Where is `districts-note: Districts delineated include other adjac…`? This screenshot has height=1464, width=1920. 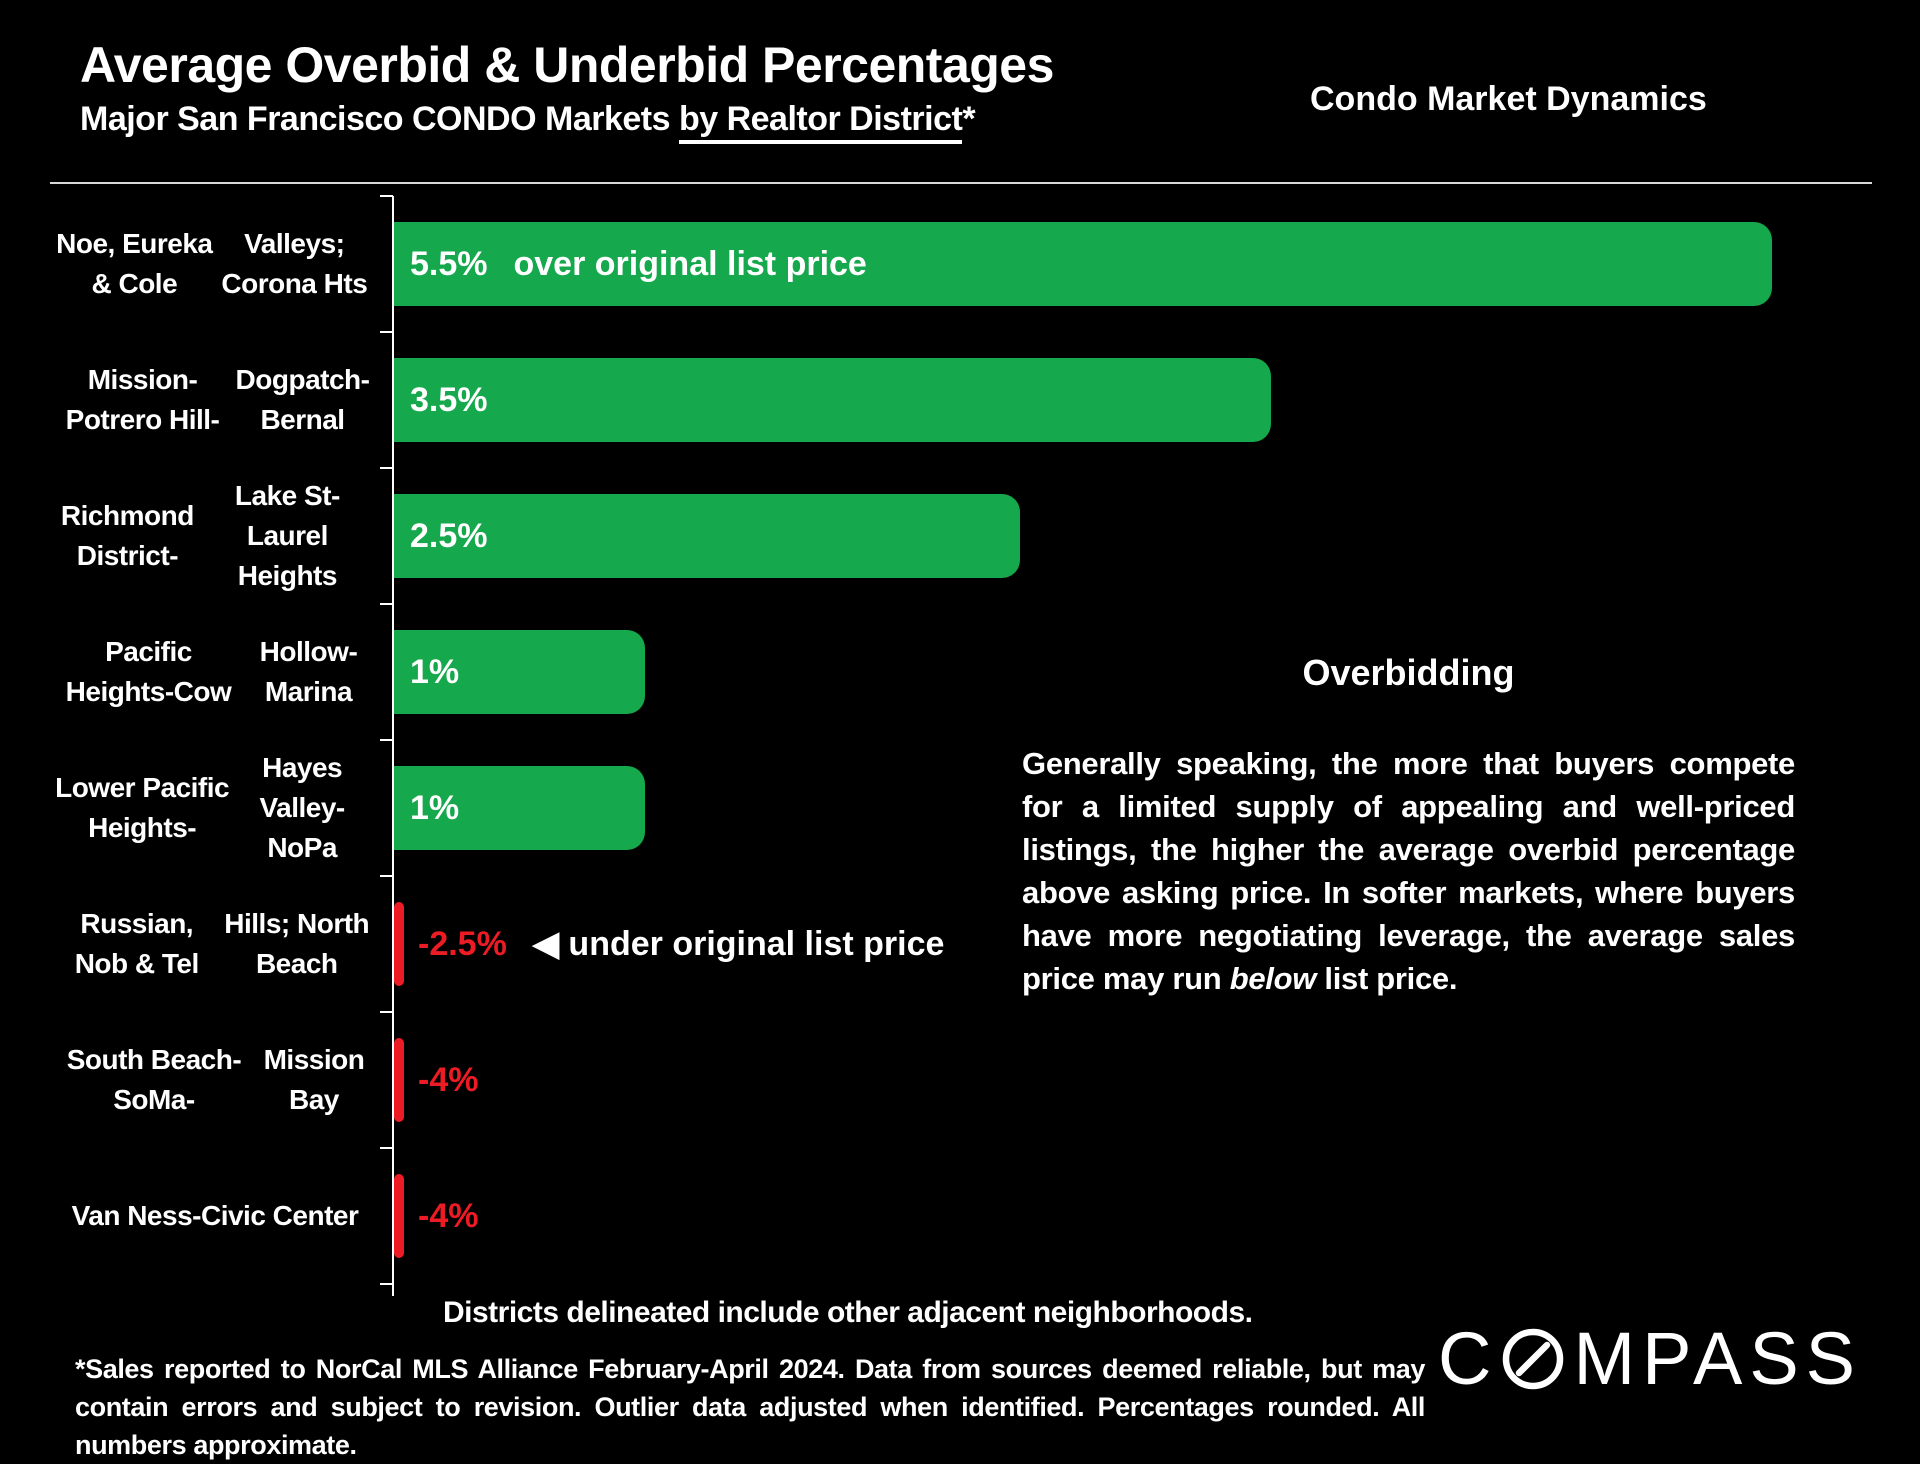 districts-note: Districts delineated include other adjac… is located at coordinates (848, 1312).